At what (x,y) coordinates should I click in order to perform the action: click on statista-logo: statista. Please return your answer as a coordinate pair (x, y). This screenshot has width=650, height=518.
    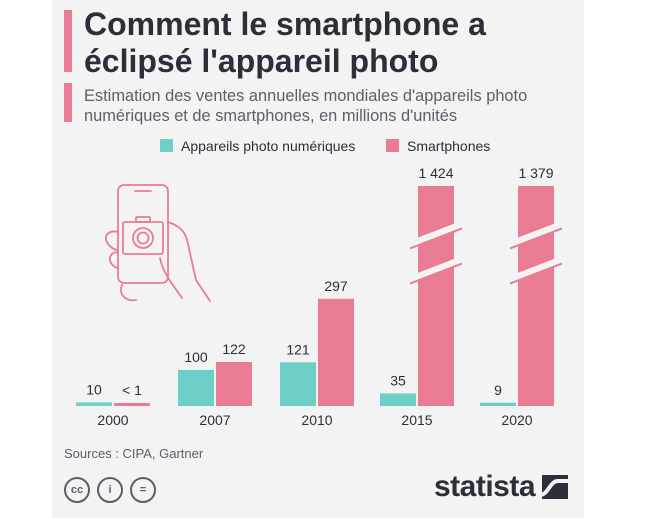
    Looking at the image, I should click on (485, 486).